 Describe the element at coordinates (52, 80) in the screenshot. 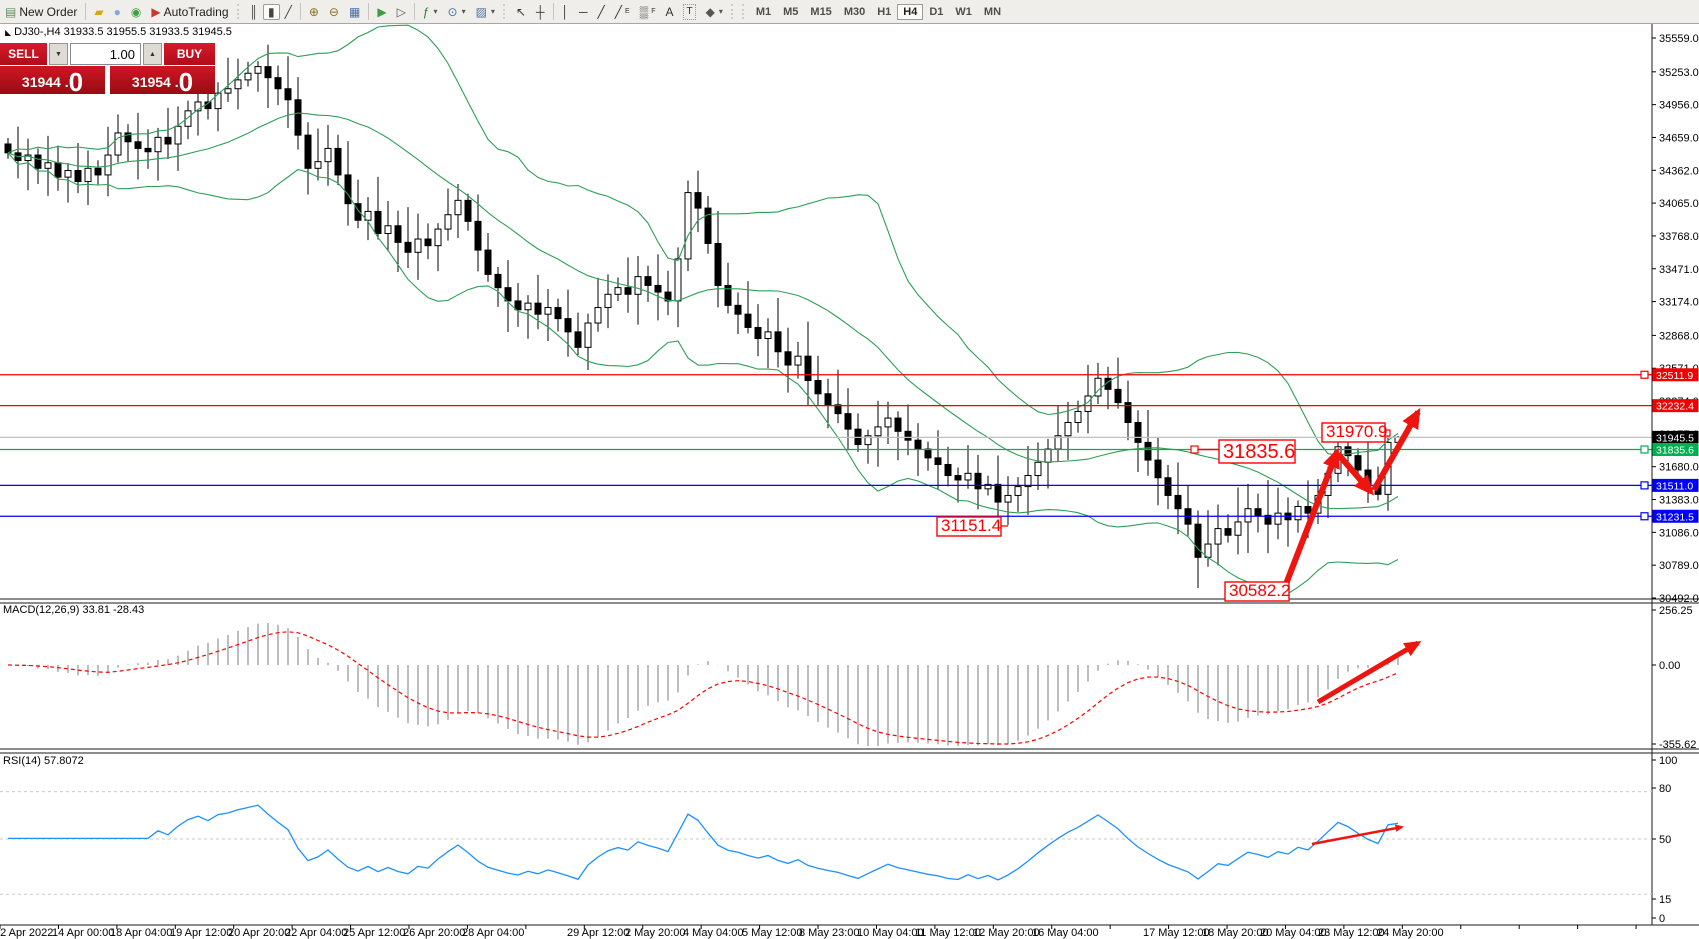

I see `sell-price-box: 31944 .0` at that location.